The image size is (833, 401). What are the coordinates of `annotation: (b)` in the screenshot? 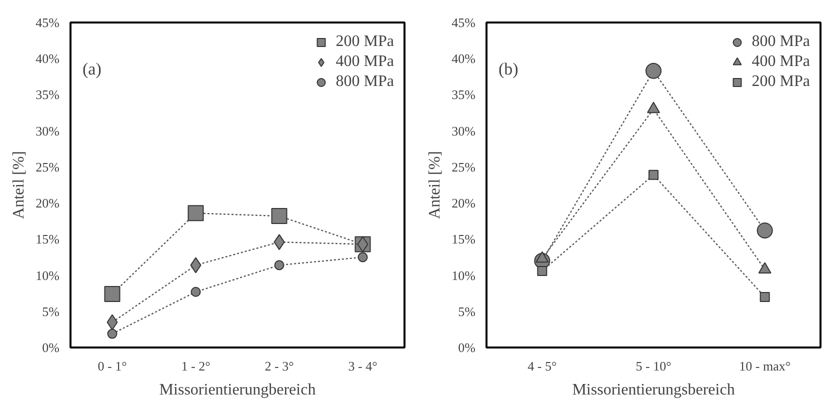 It's located at (508, 69).